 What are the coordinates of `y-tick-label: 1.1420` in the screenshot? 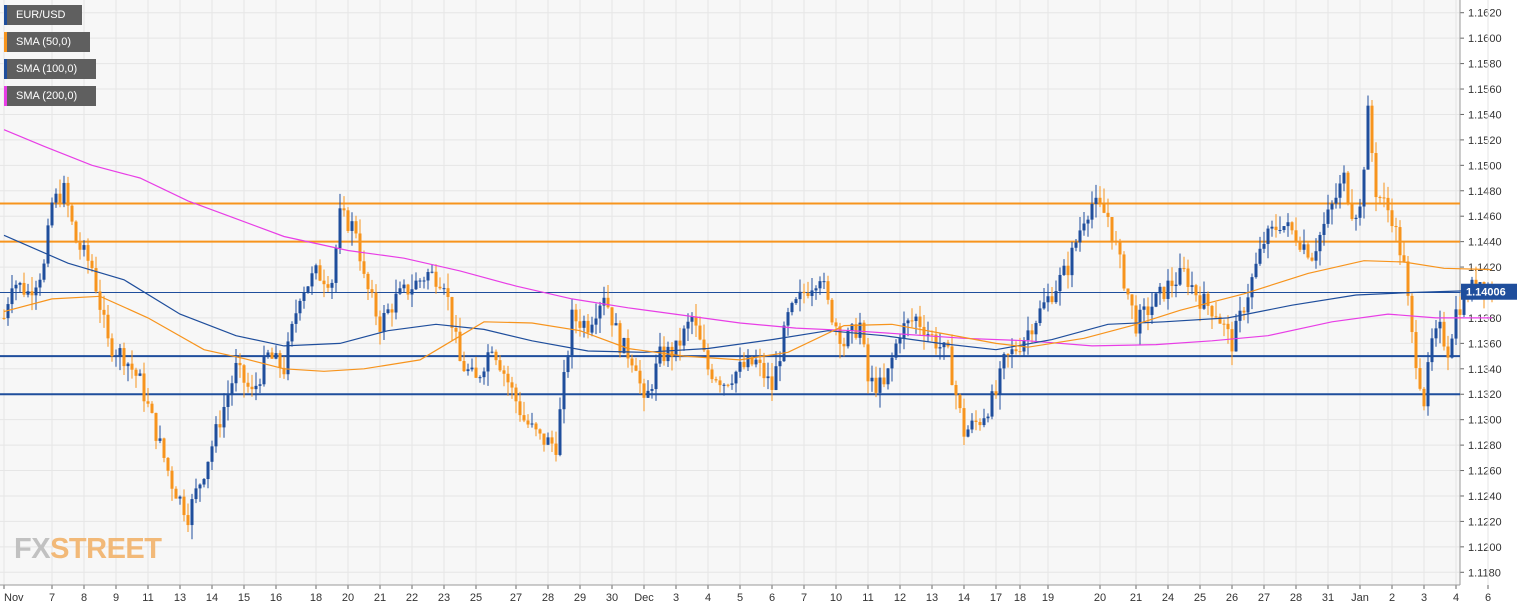 It's located at (1485, 268).